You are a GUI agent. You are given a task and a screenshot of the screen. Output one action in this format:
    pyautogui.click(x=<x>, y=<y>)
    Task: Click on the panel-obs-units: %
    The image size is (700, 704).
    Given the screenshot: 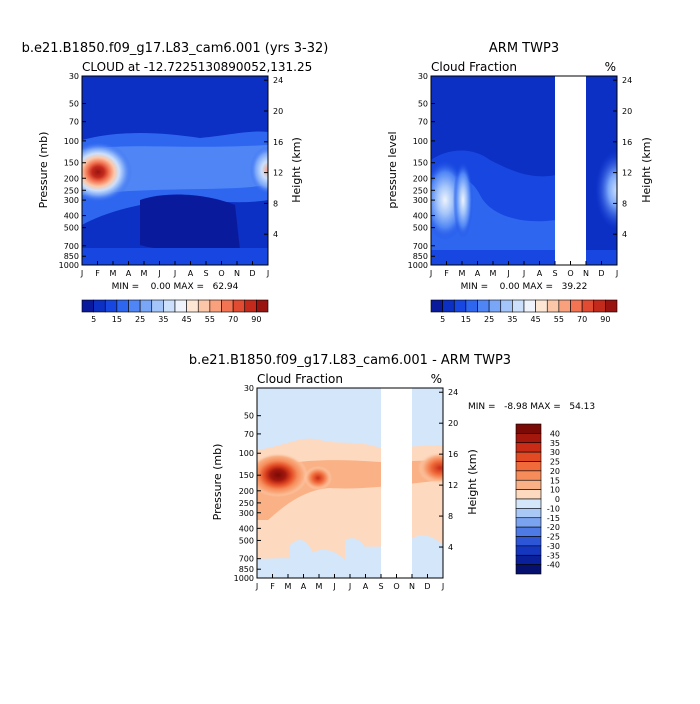 What is the action you would take?
    pyautogui.click(x=610, y=67)
    